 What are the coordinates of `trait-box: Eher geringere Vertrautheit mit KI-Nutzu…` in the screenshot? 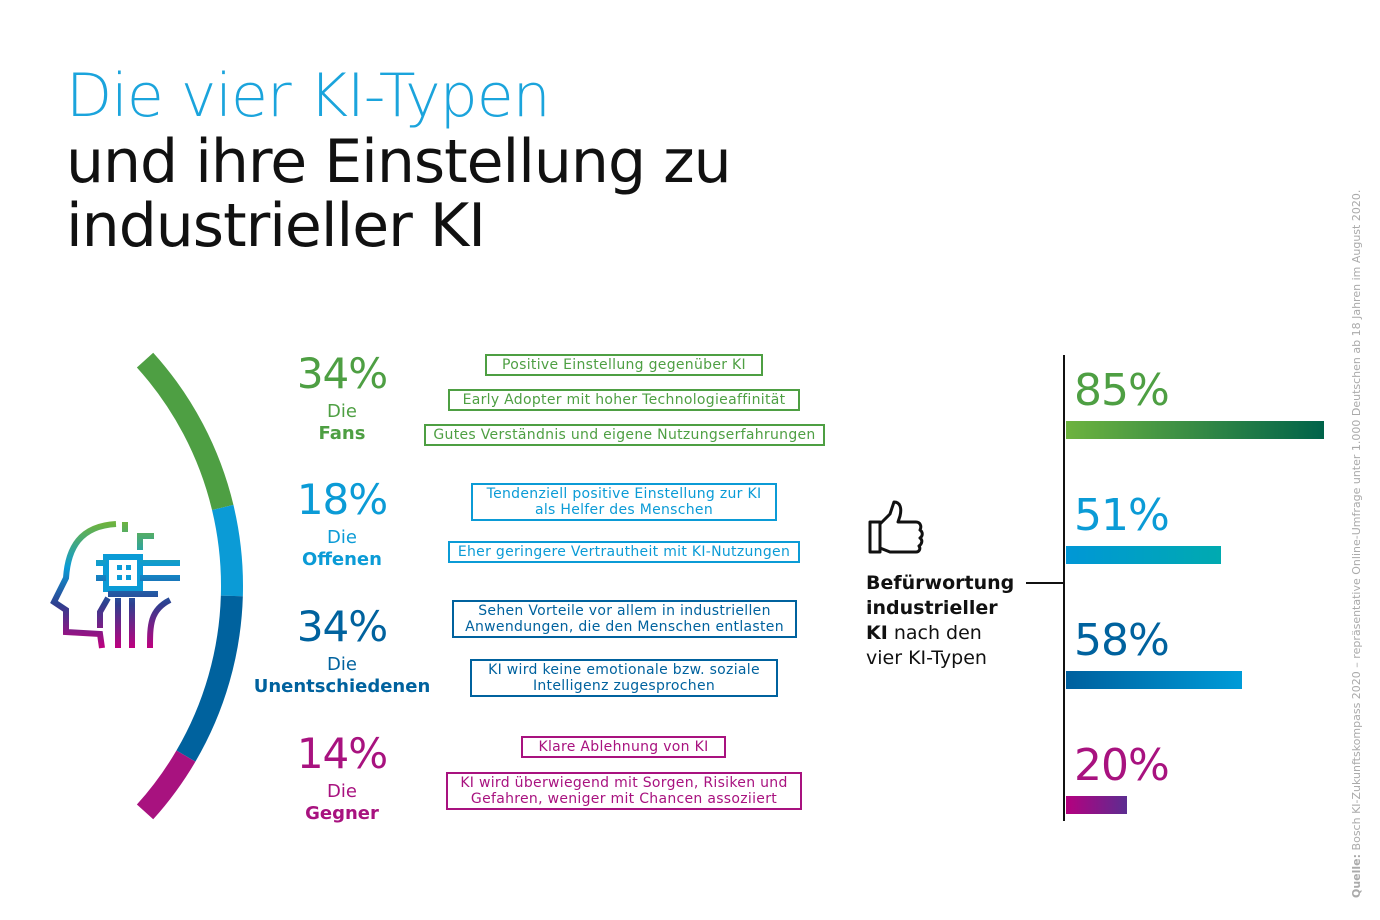 It's located at (624, 552).